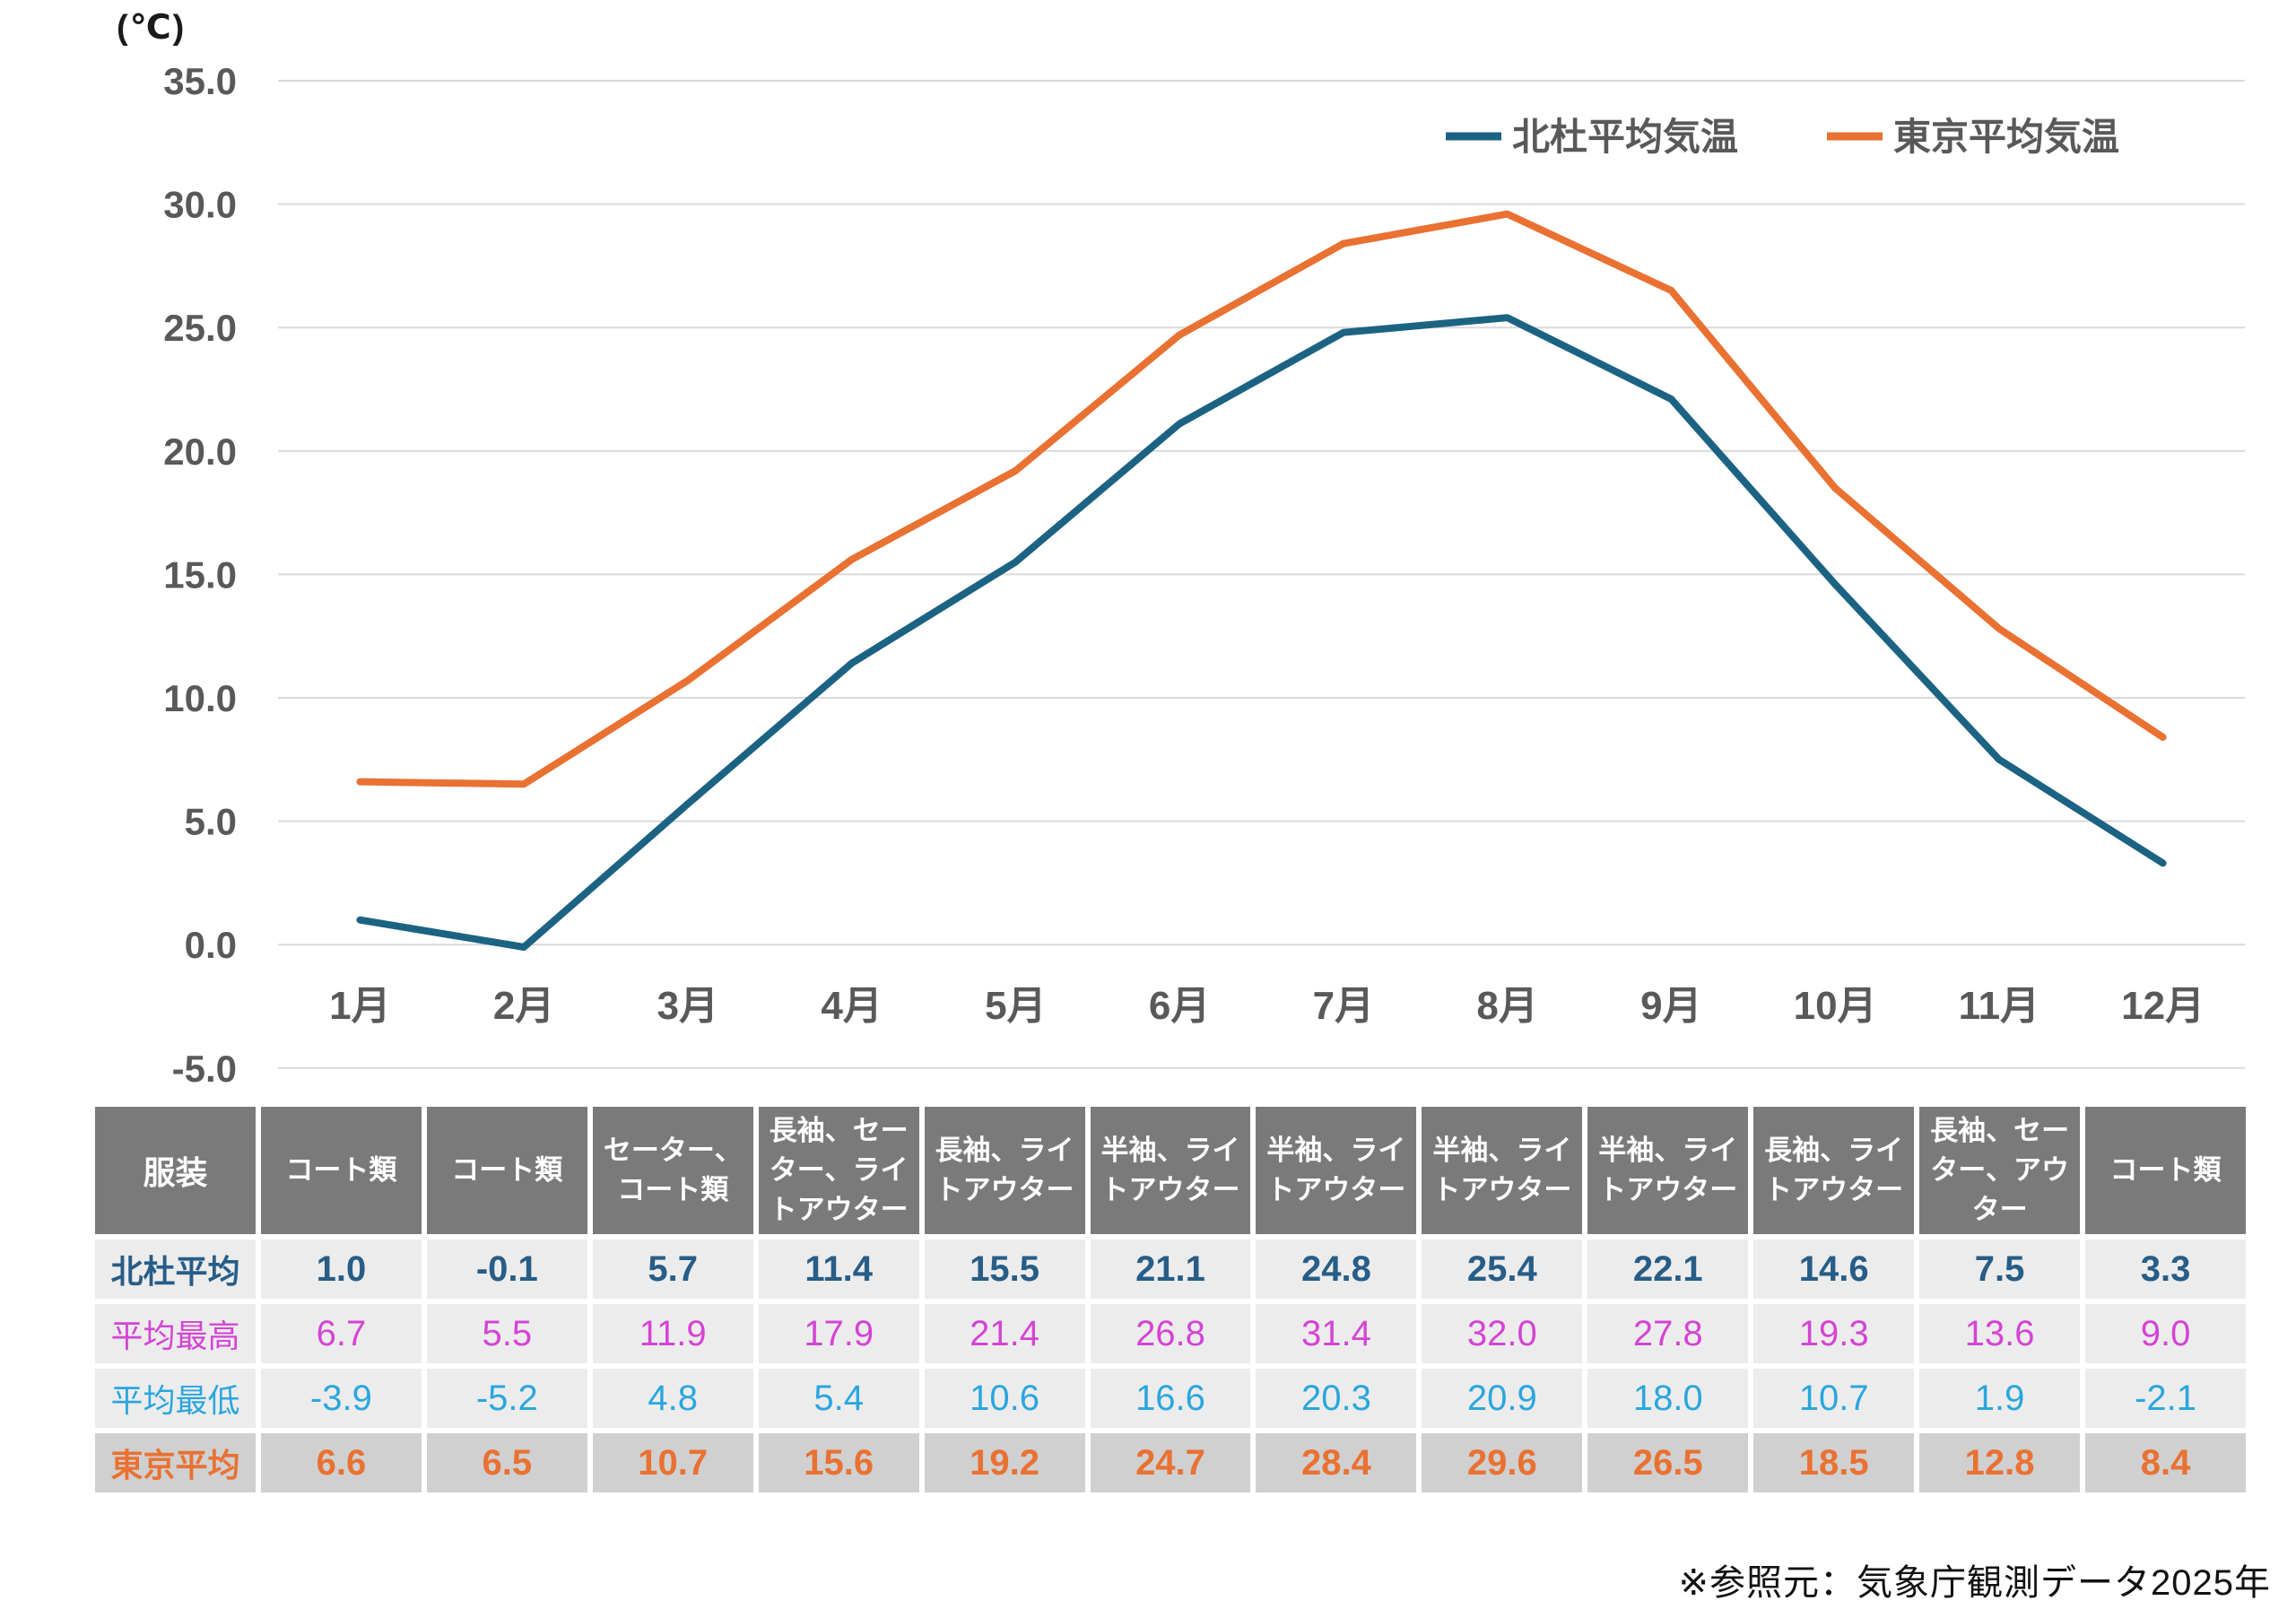 This screenshot has height=1618, width=2296. What do you see at coordinates (2165, 1333) in the screenshot?
I see `temp-cell-avg-max-month-12: 9.0` at bounding box center [2165, 1333].